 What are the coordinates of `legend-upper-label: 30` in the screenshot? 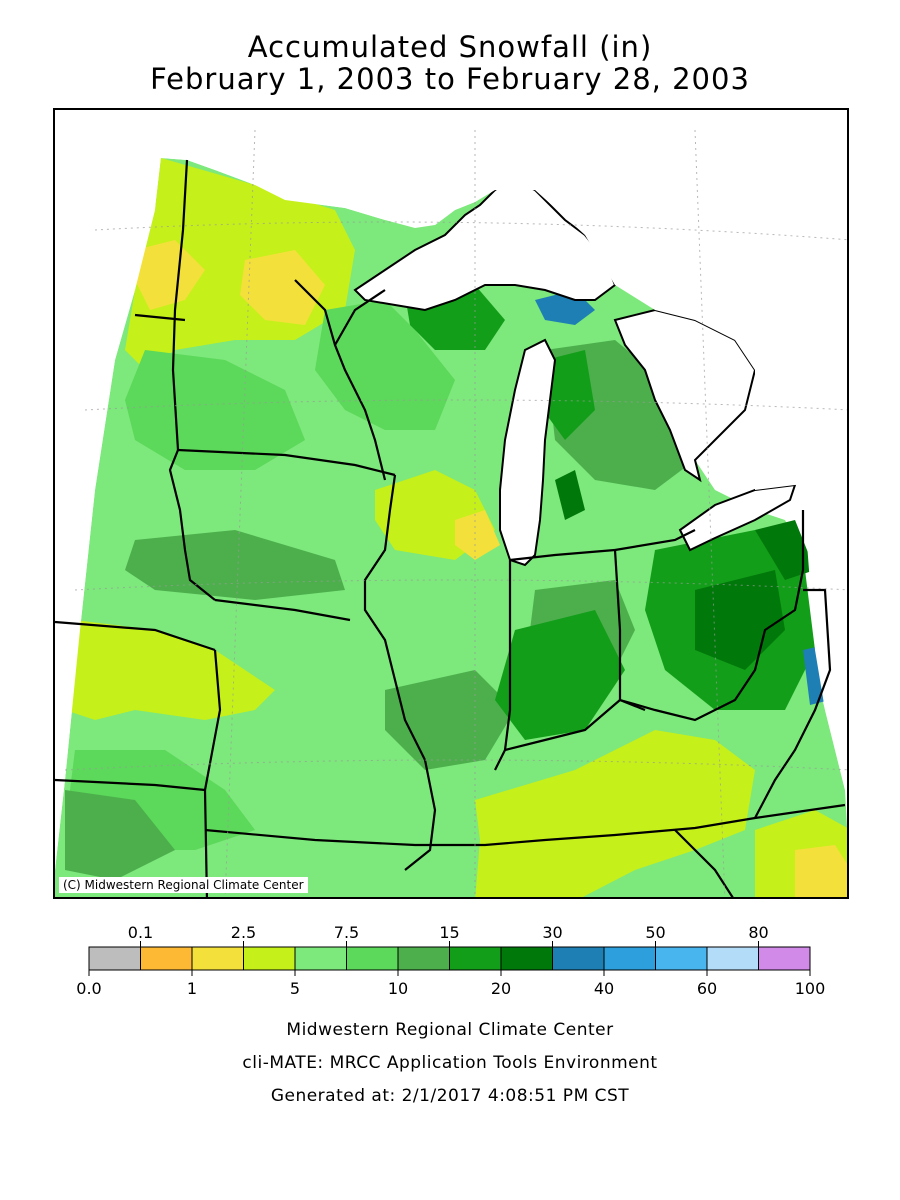 It's located at (552, 932).